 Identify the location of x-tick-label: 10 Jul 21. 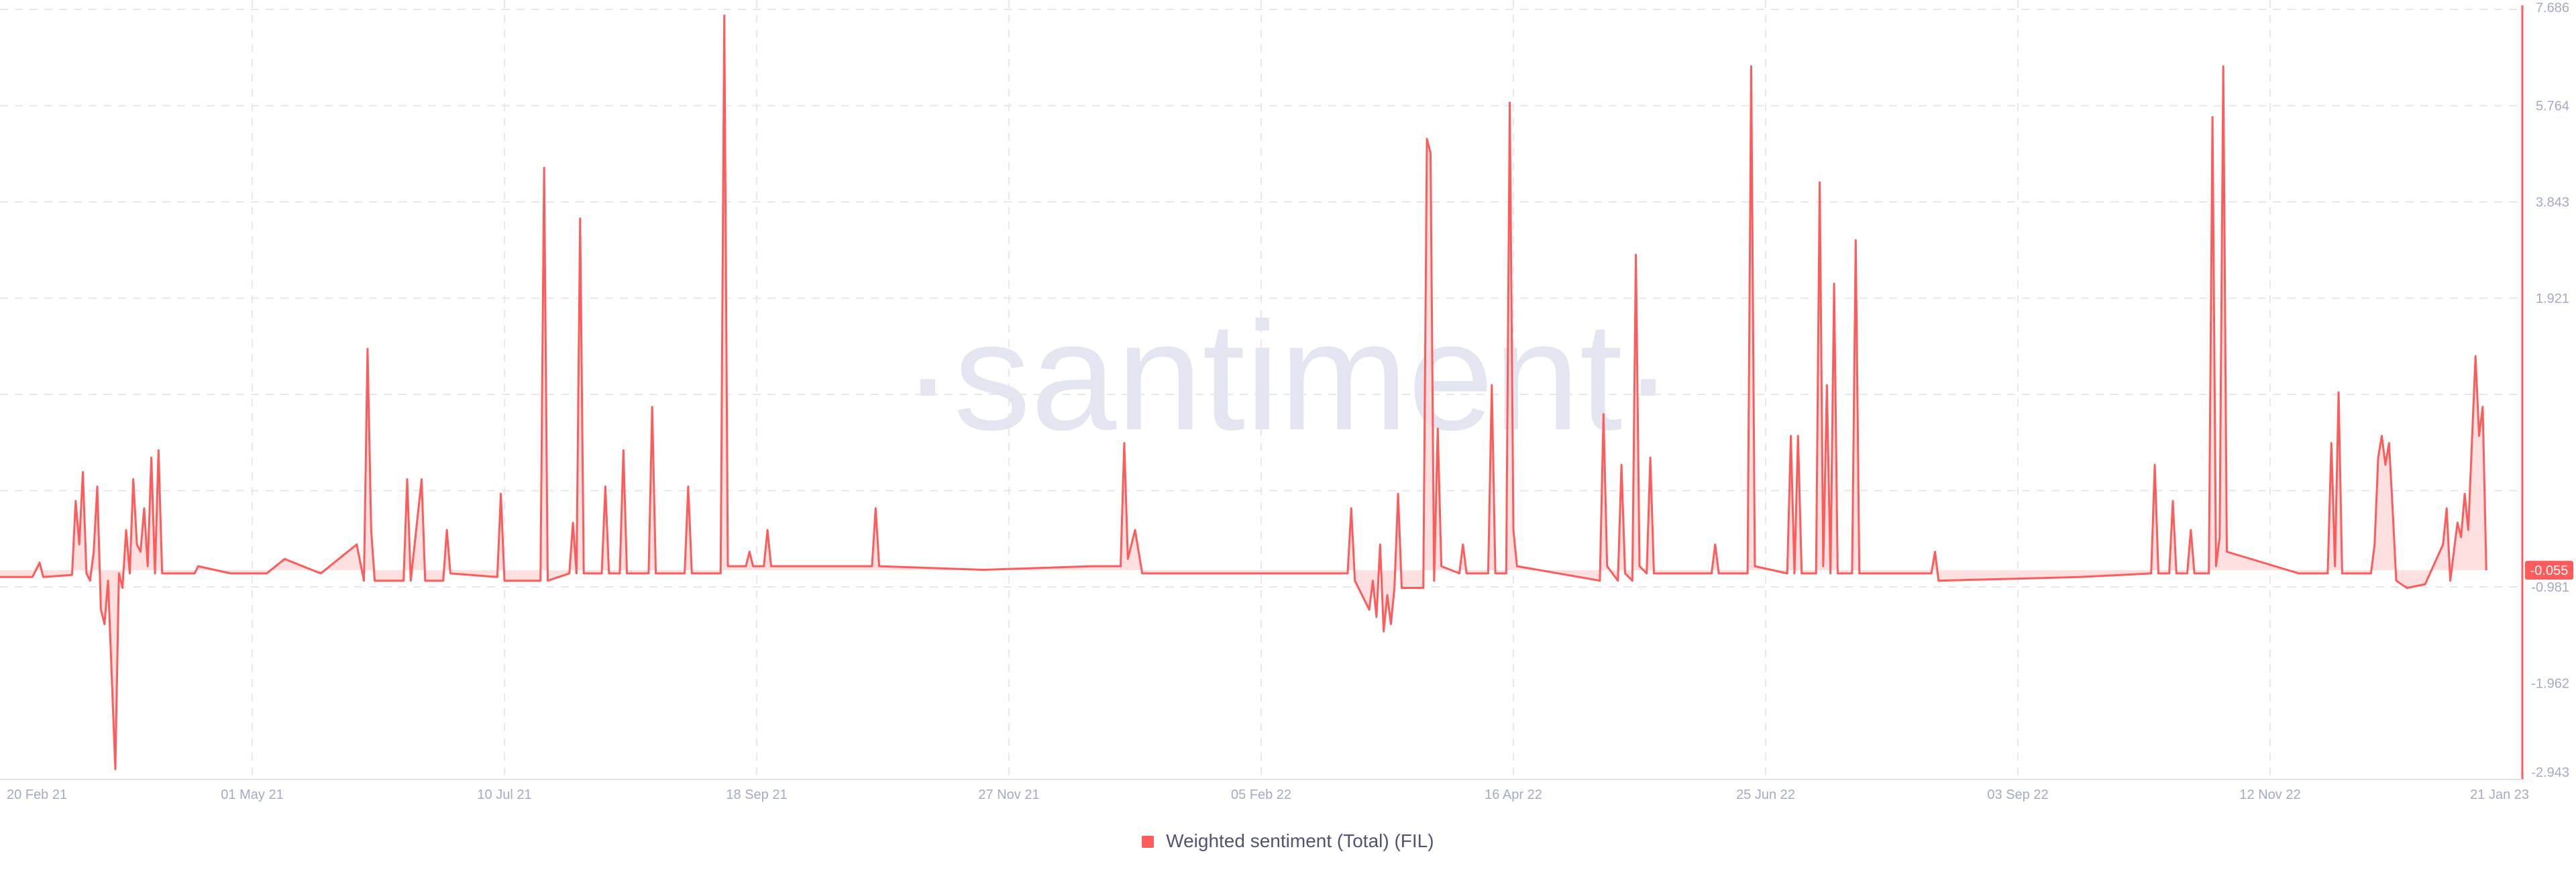
(504, 795).